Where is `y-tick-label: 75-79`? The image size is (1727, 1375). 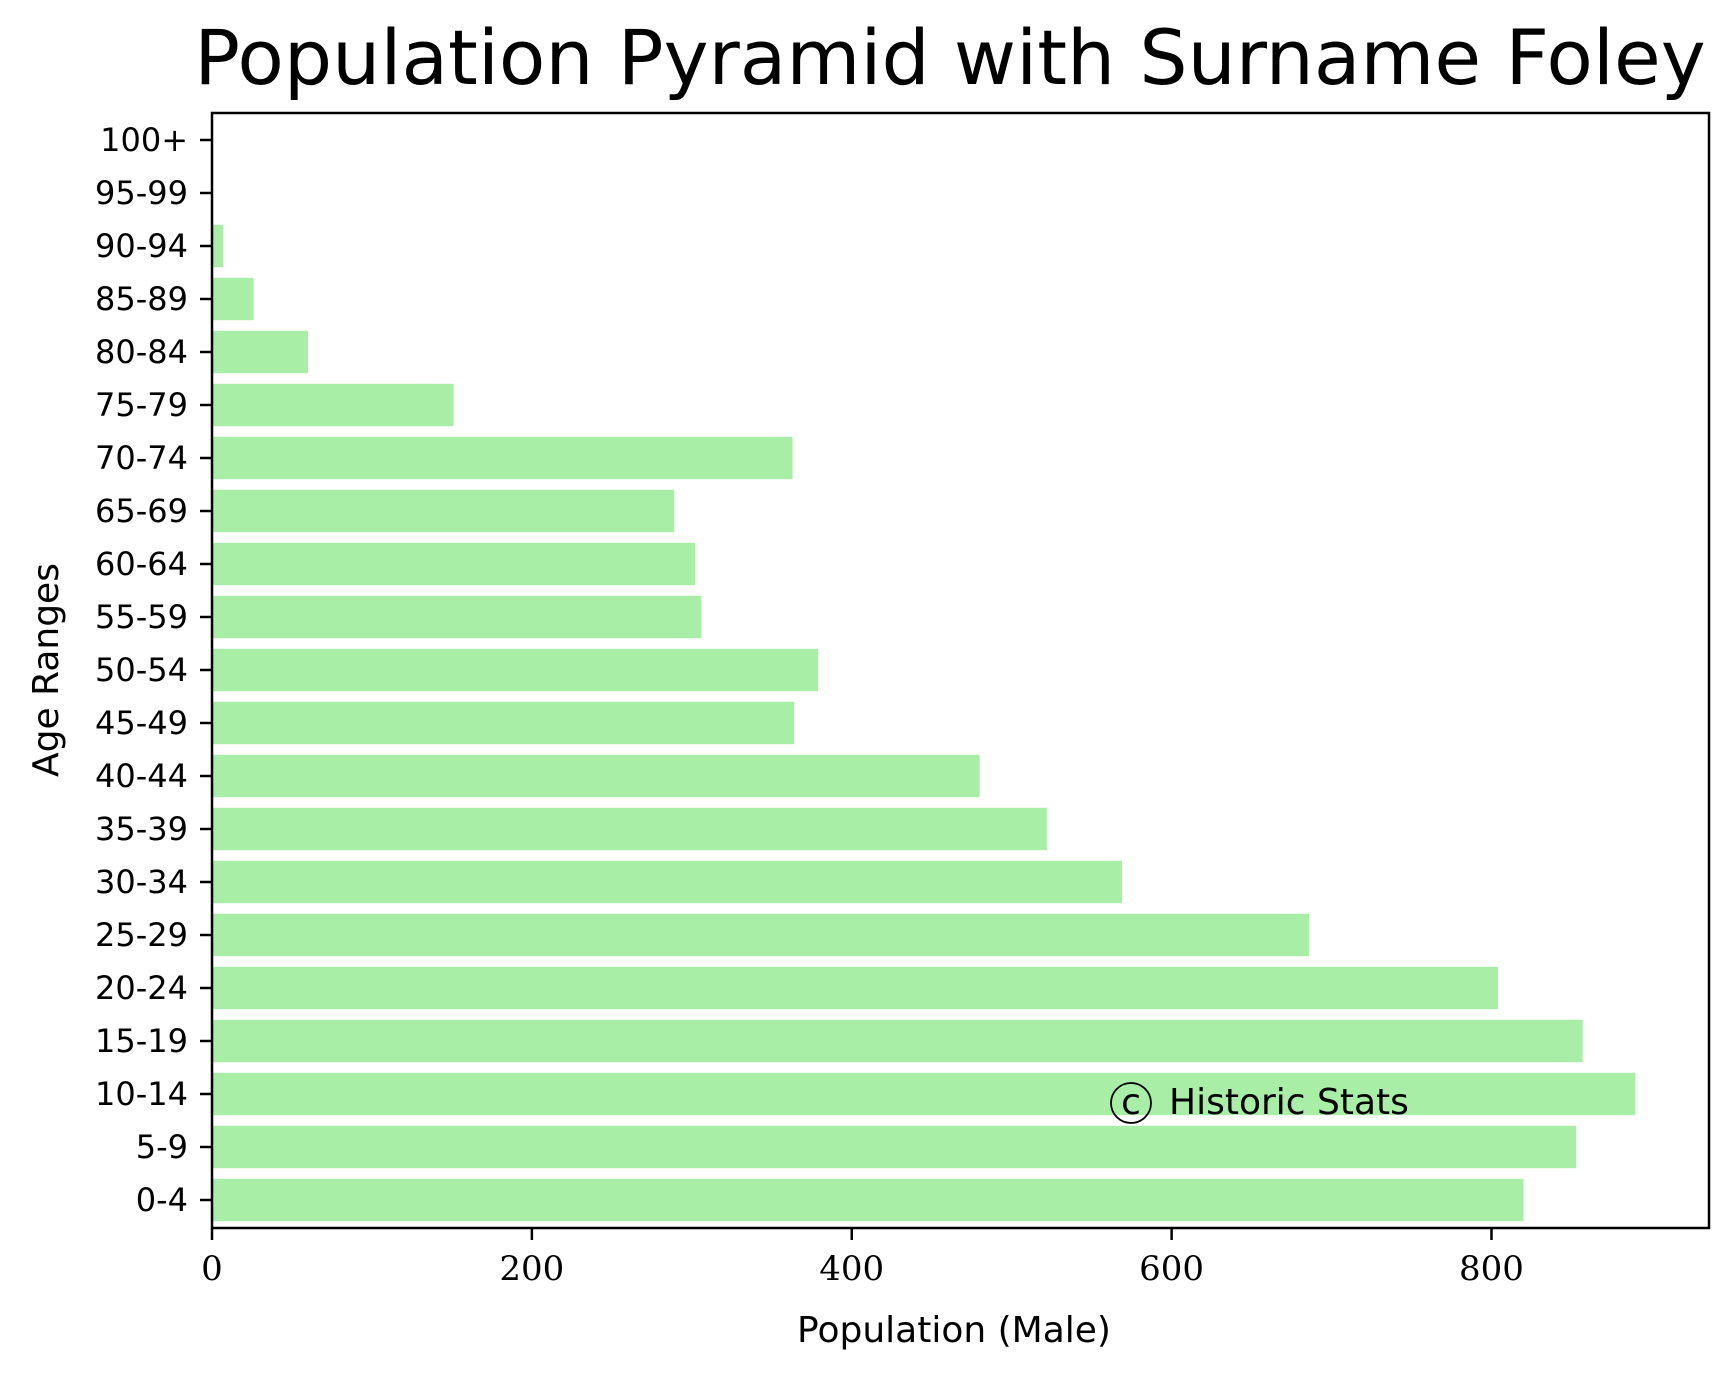 y-tick-label: 75-79 is located at coordinates (141, 405).